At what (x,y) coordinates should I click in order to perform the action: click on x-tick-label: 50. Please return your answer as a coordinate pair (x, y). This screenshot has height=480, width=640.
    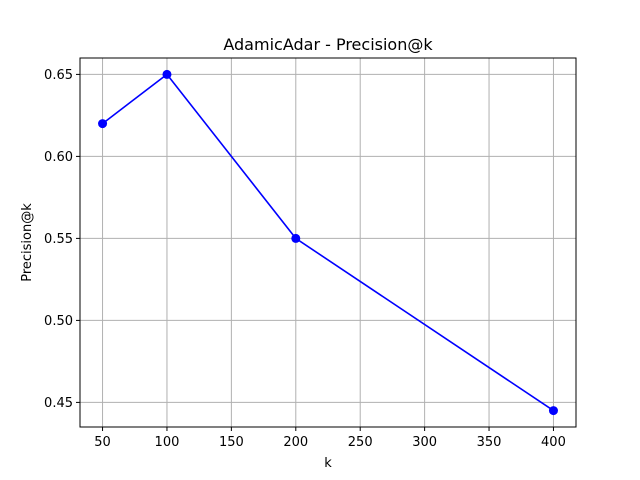
    Looking at the image, I should click on (102, 442).